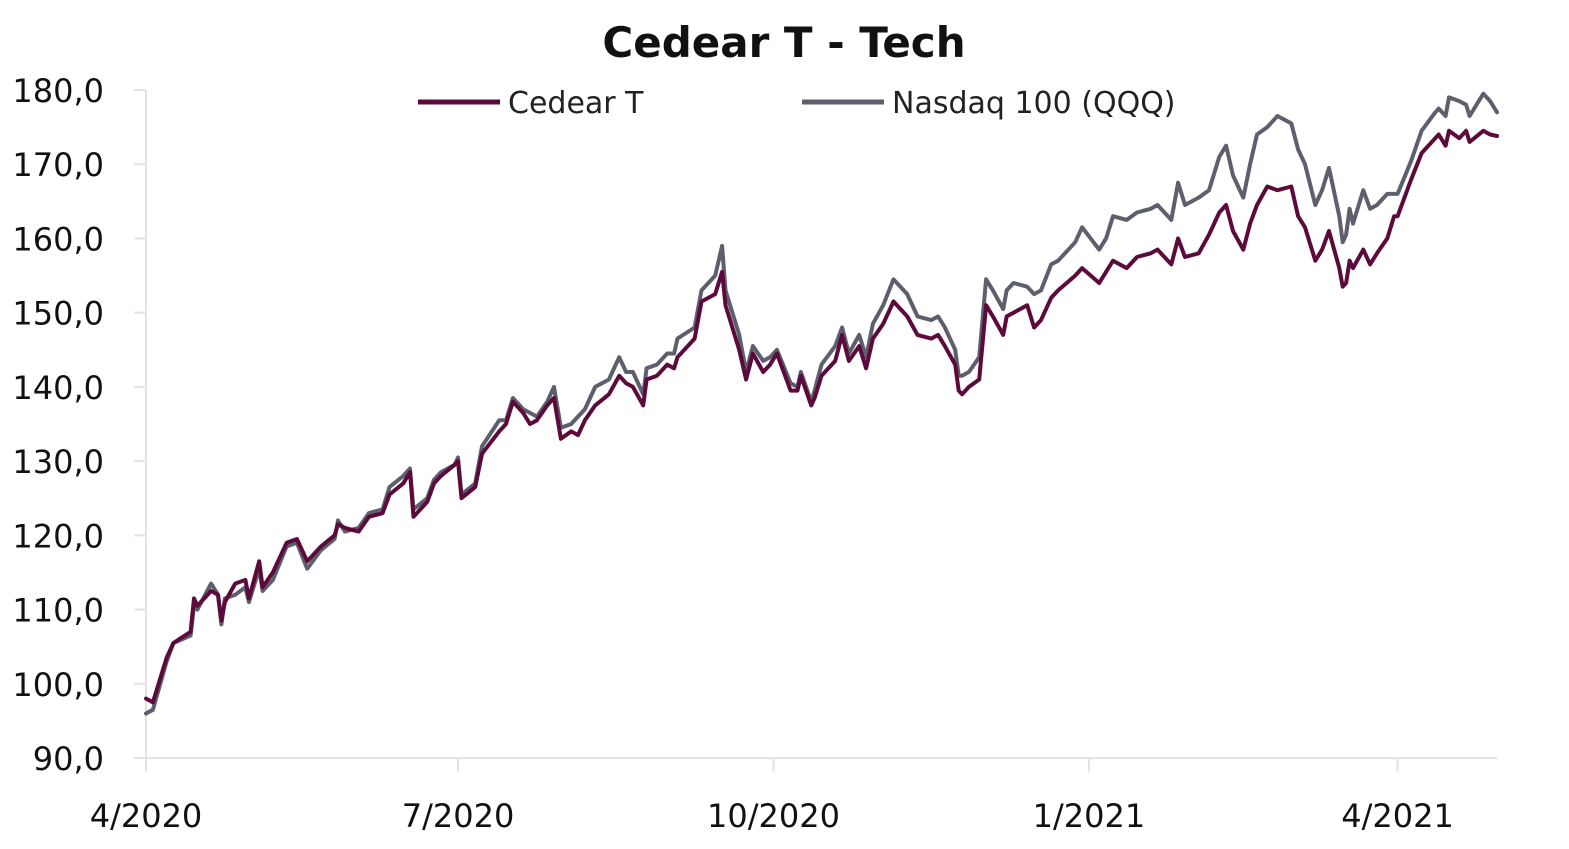 This screenshot has width=1569, height=849. What do you see at coordinates (1397, 816) in the screenshot?
I see `x-tick-label: 4/2021` at bounding box center [1397, 816].